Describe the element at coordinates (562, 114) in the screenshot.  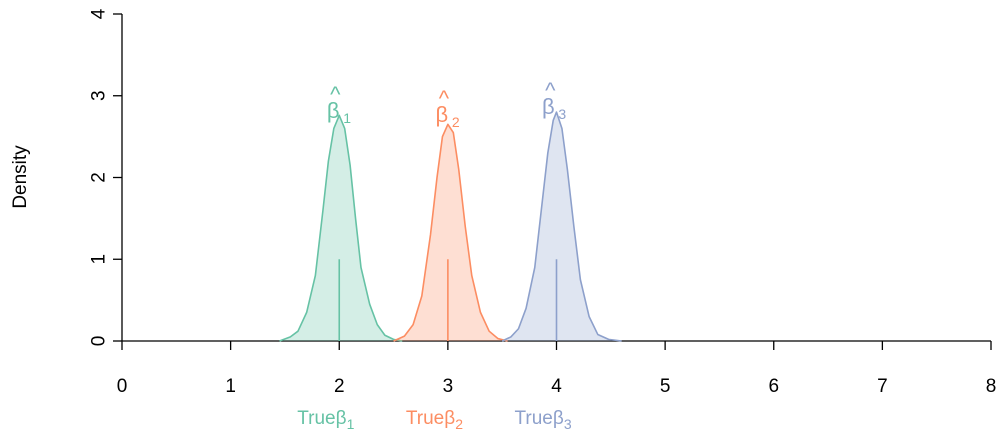
I see `estimate-label-subscript: 3` at that location.